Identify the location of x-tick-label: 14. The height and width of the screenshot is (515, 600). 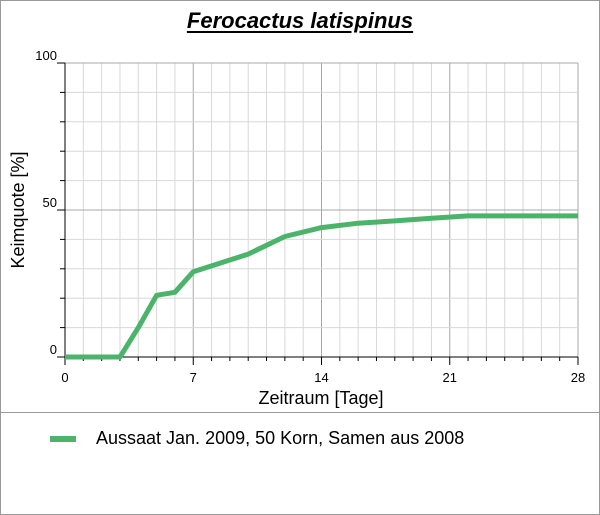
(321, 377).